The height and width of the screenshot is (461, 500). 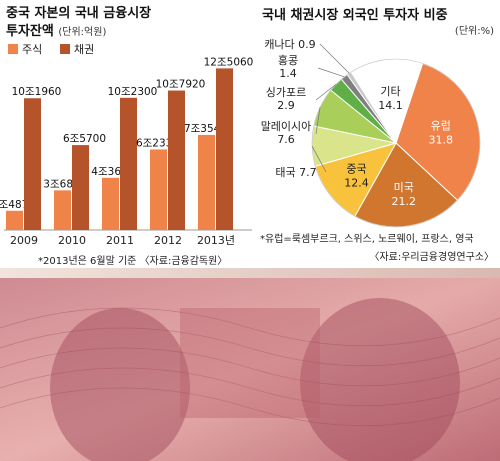 I want to click on pie-label-말레이시아: 말레이시아, so click(x=286, y=126).